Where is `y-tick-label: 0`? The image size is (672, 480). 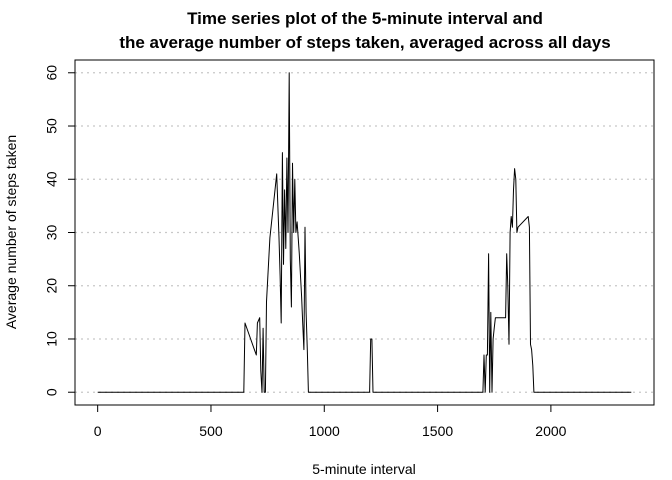
y-tick-label: 0 is located at coordinates (52, 392).